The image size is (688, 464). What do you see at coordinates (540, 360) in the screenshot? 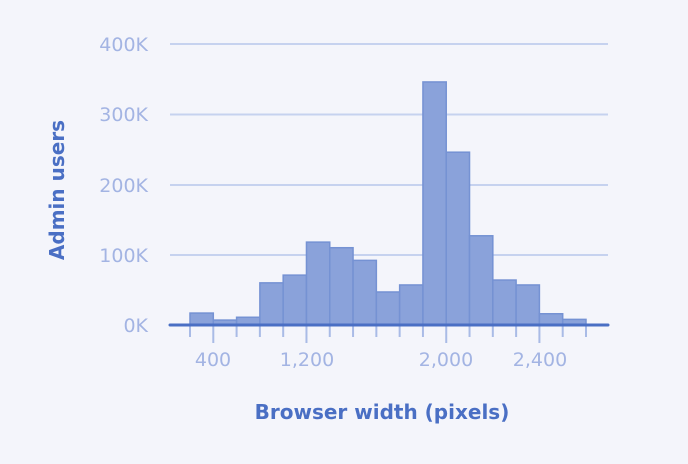
I see `x-tick-2400: 2,400` at bounding box center [540, 360].